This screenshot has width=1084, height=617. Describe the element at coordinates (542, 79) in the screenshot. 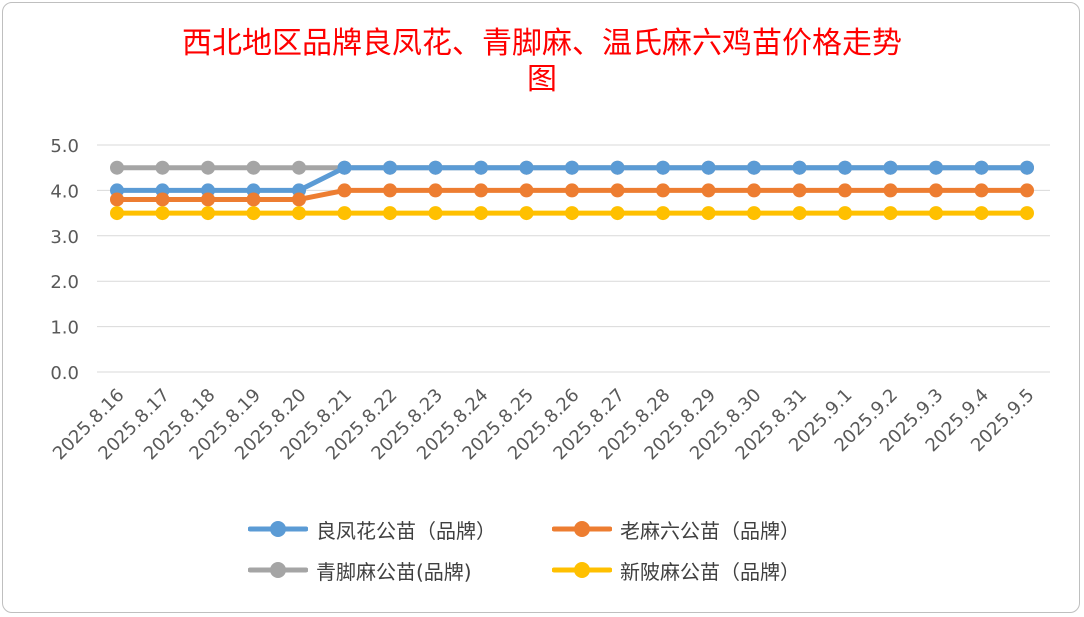

I see `chart-title-line-2: 图` at that location.